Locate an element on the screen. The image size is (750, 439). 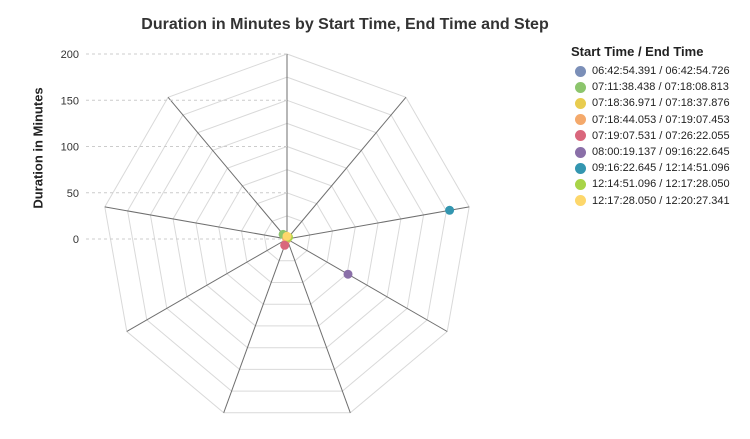
legend-item: 07:18:44.053 / 07:19:07.453 is located at coordinates (650, 120).